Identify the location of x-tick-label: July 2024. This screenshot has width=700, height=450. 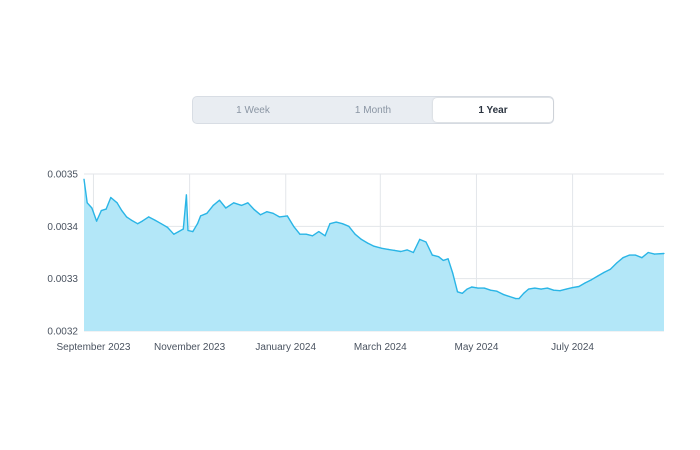
(572, 347).